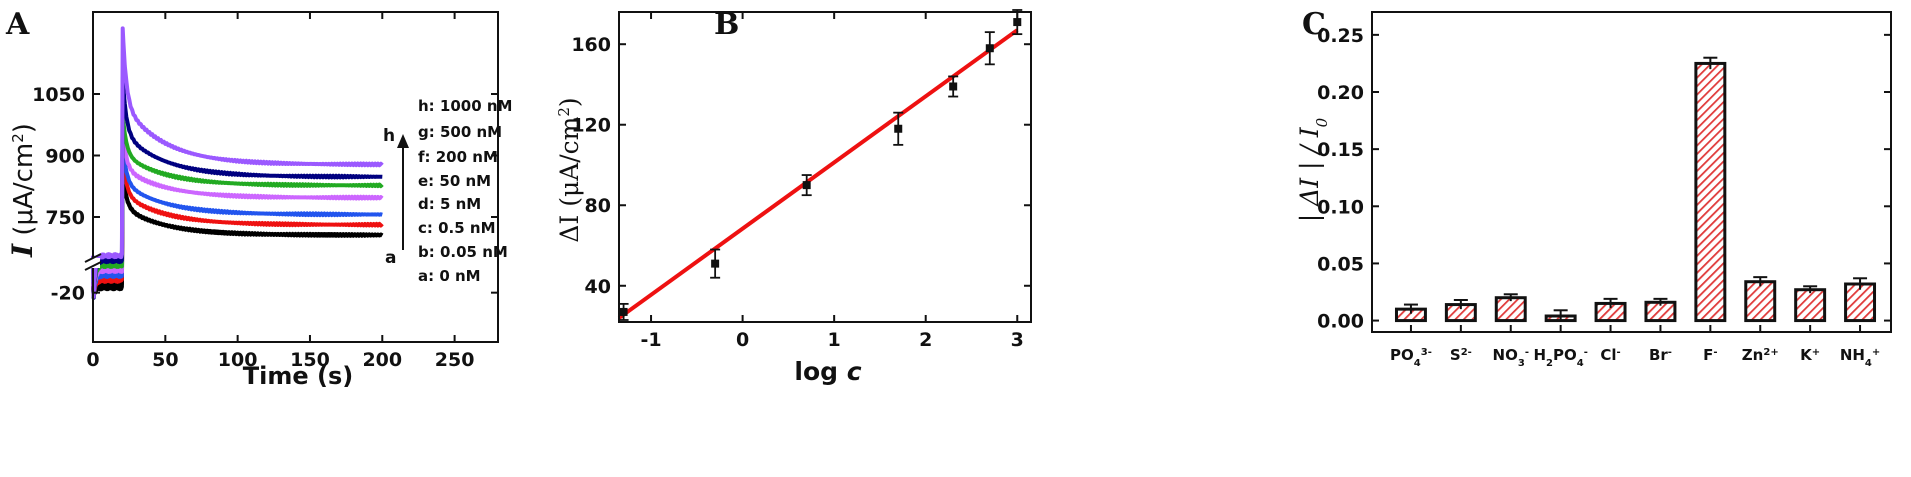 The image size is (1911, 477). What do you see at coordinates (463, 252) in the screenshot?
I see `legend-entry: b: 0.05 nM` at bounding box center [463, 252].